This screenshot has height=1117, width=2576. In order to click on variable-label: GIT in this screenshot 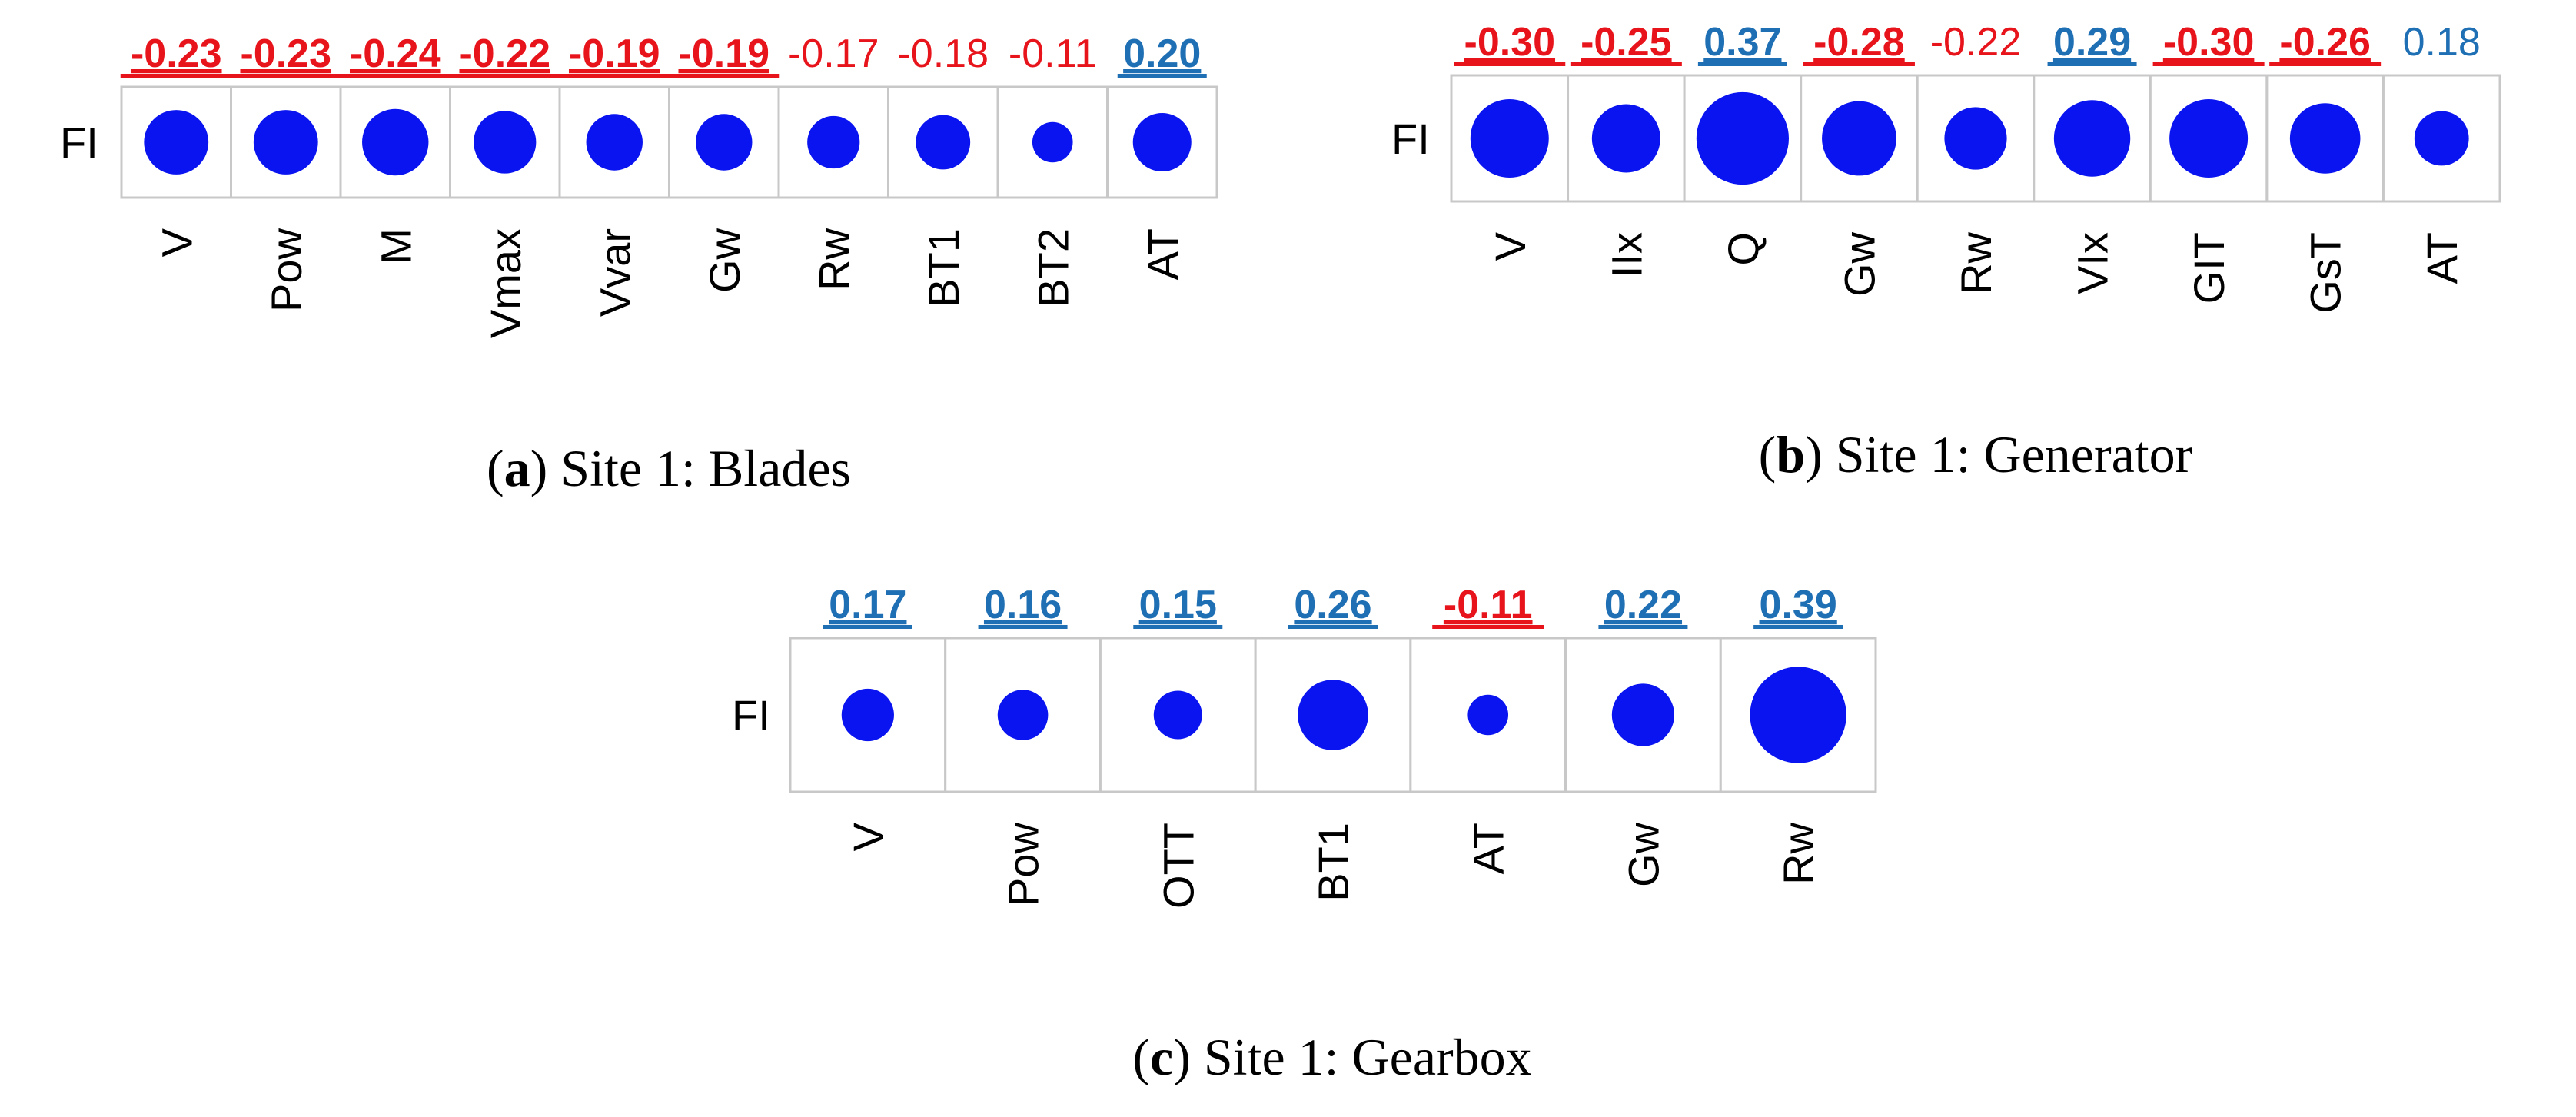, I will do `click(2209, 268)`.